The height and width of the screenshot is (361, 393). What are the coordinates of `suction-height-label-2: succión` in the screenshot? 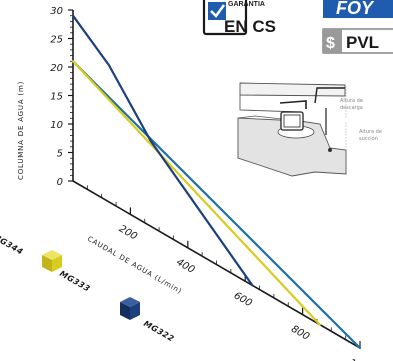 It's located at (368, 138).